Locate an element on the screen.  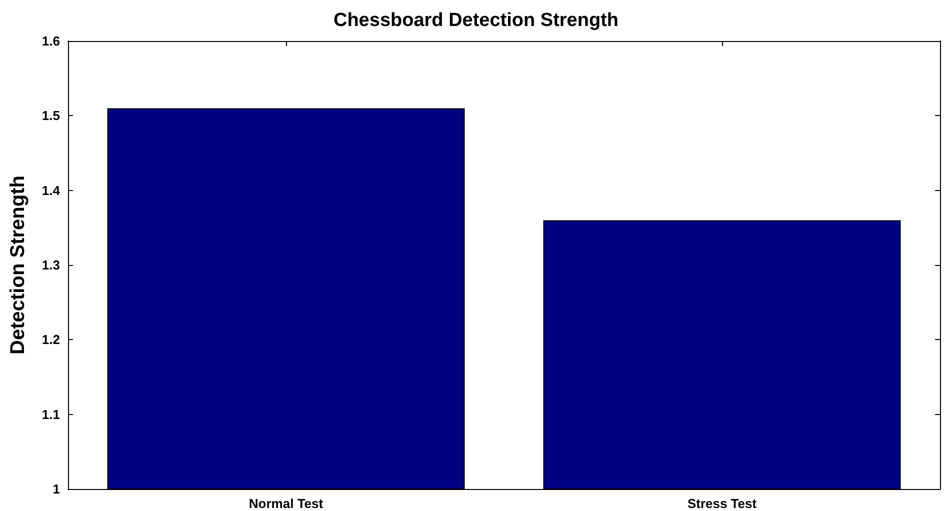
y-tick-label: 1.4 is located at coordinates (51, 190).